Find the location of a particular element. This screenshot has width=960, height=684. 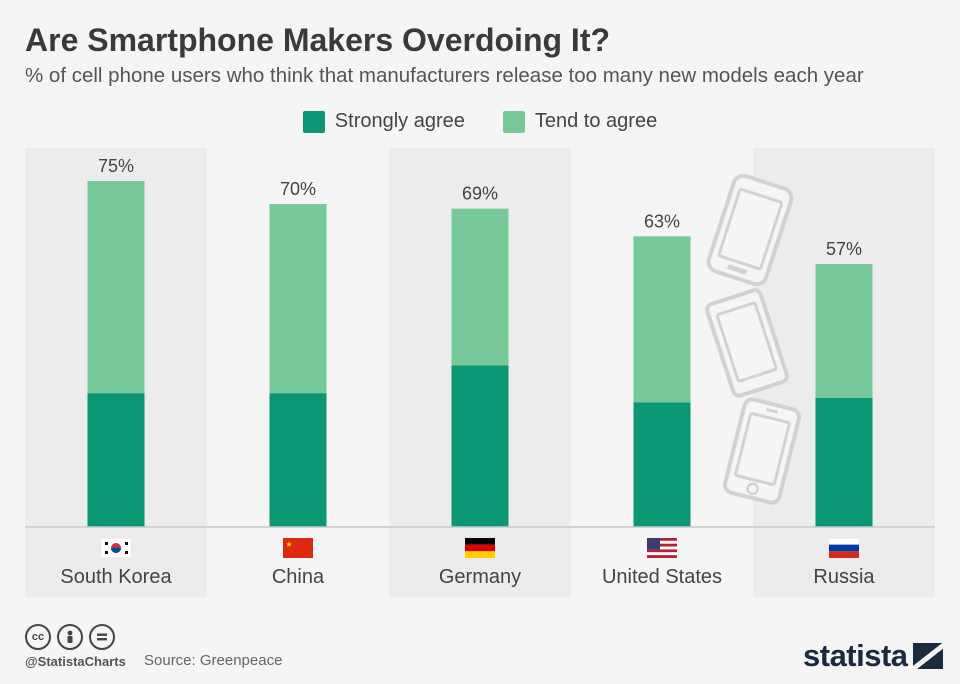

chart-title: Are Smartphone Makers Overdoing It? is located at coordinates (318, 40).